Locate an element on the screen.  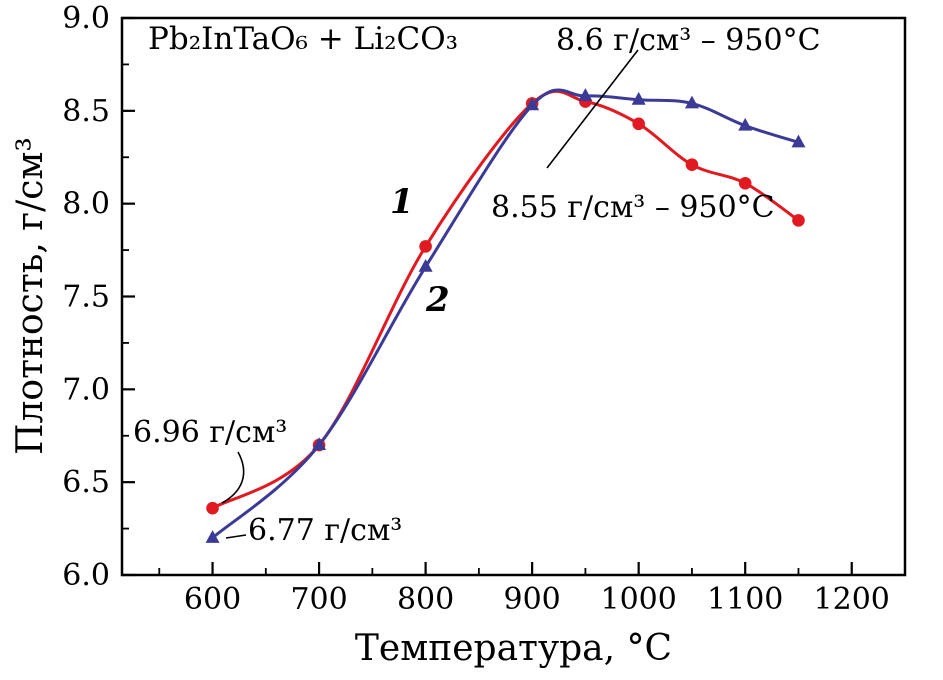
x-axis-title: Температура, °C is located at coordinates (513, 648).